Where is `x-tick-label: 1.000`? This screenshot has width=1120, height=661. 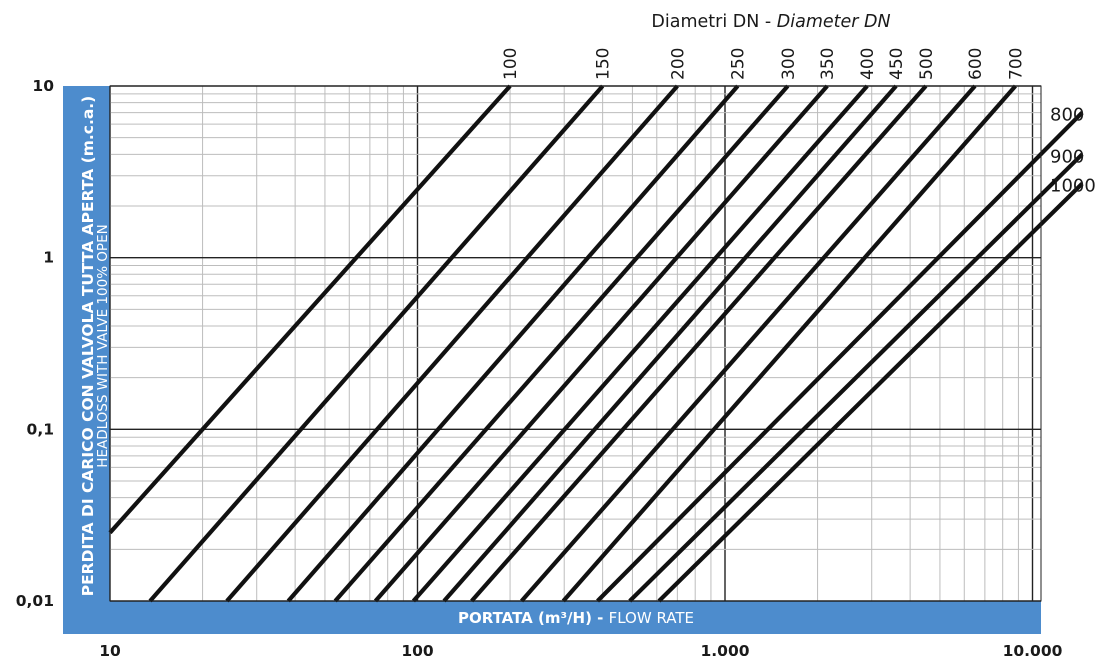 x-tick-label: 1.000 is located at coordinates (724, 651).